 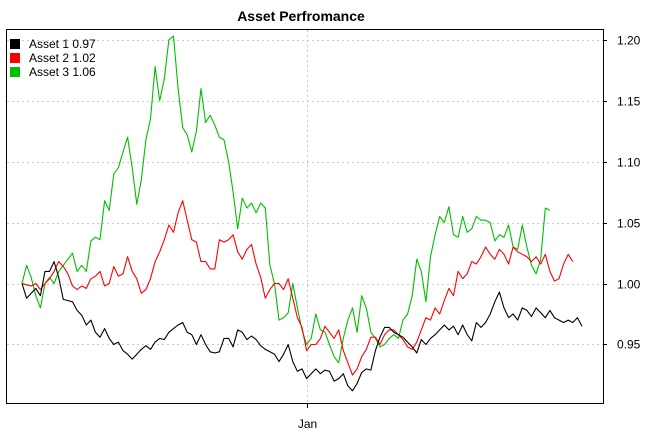 I want to click on legend-label-2: Asset 2 1.02, so click(x=62, y=58).